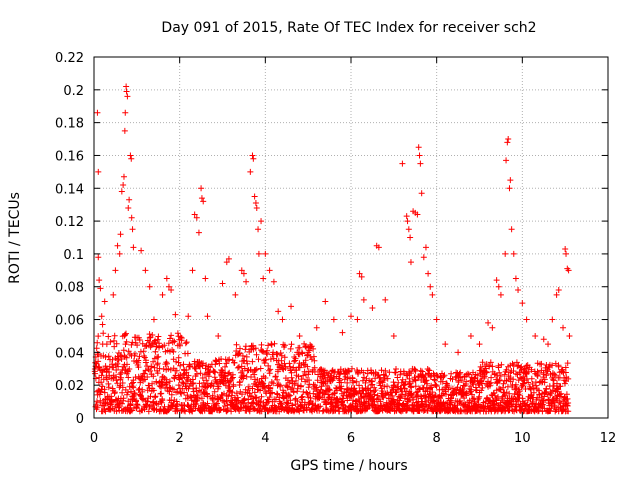 The height and width of the screenshot is (480, 640). Describe the element at coordinates (353, 438) in the screenshot. I see `x-axis-tick-labels: 0 2 4 6 8 10 12` at that location.